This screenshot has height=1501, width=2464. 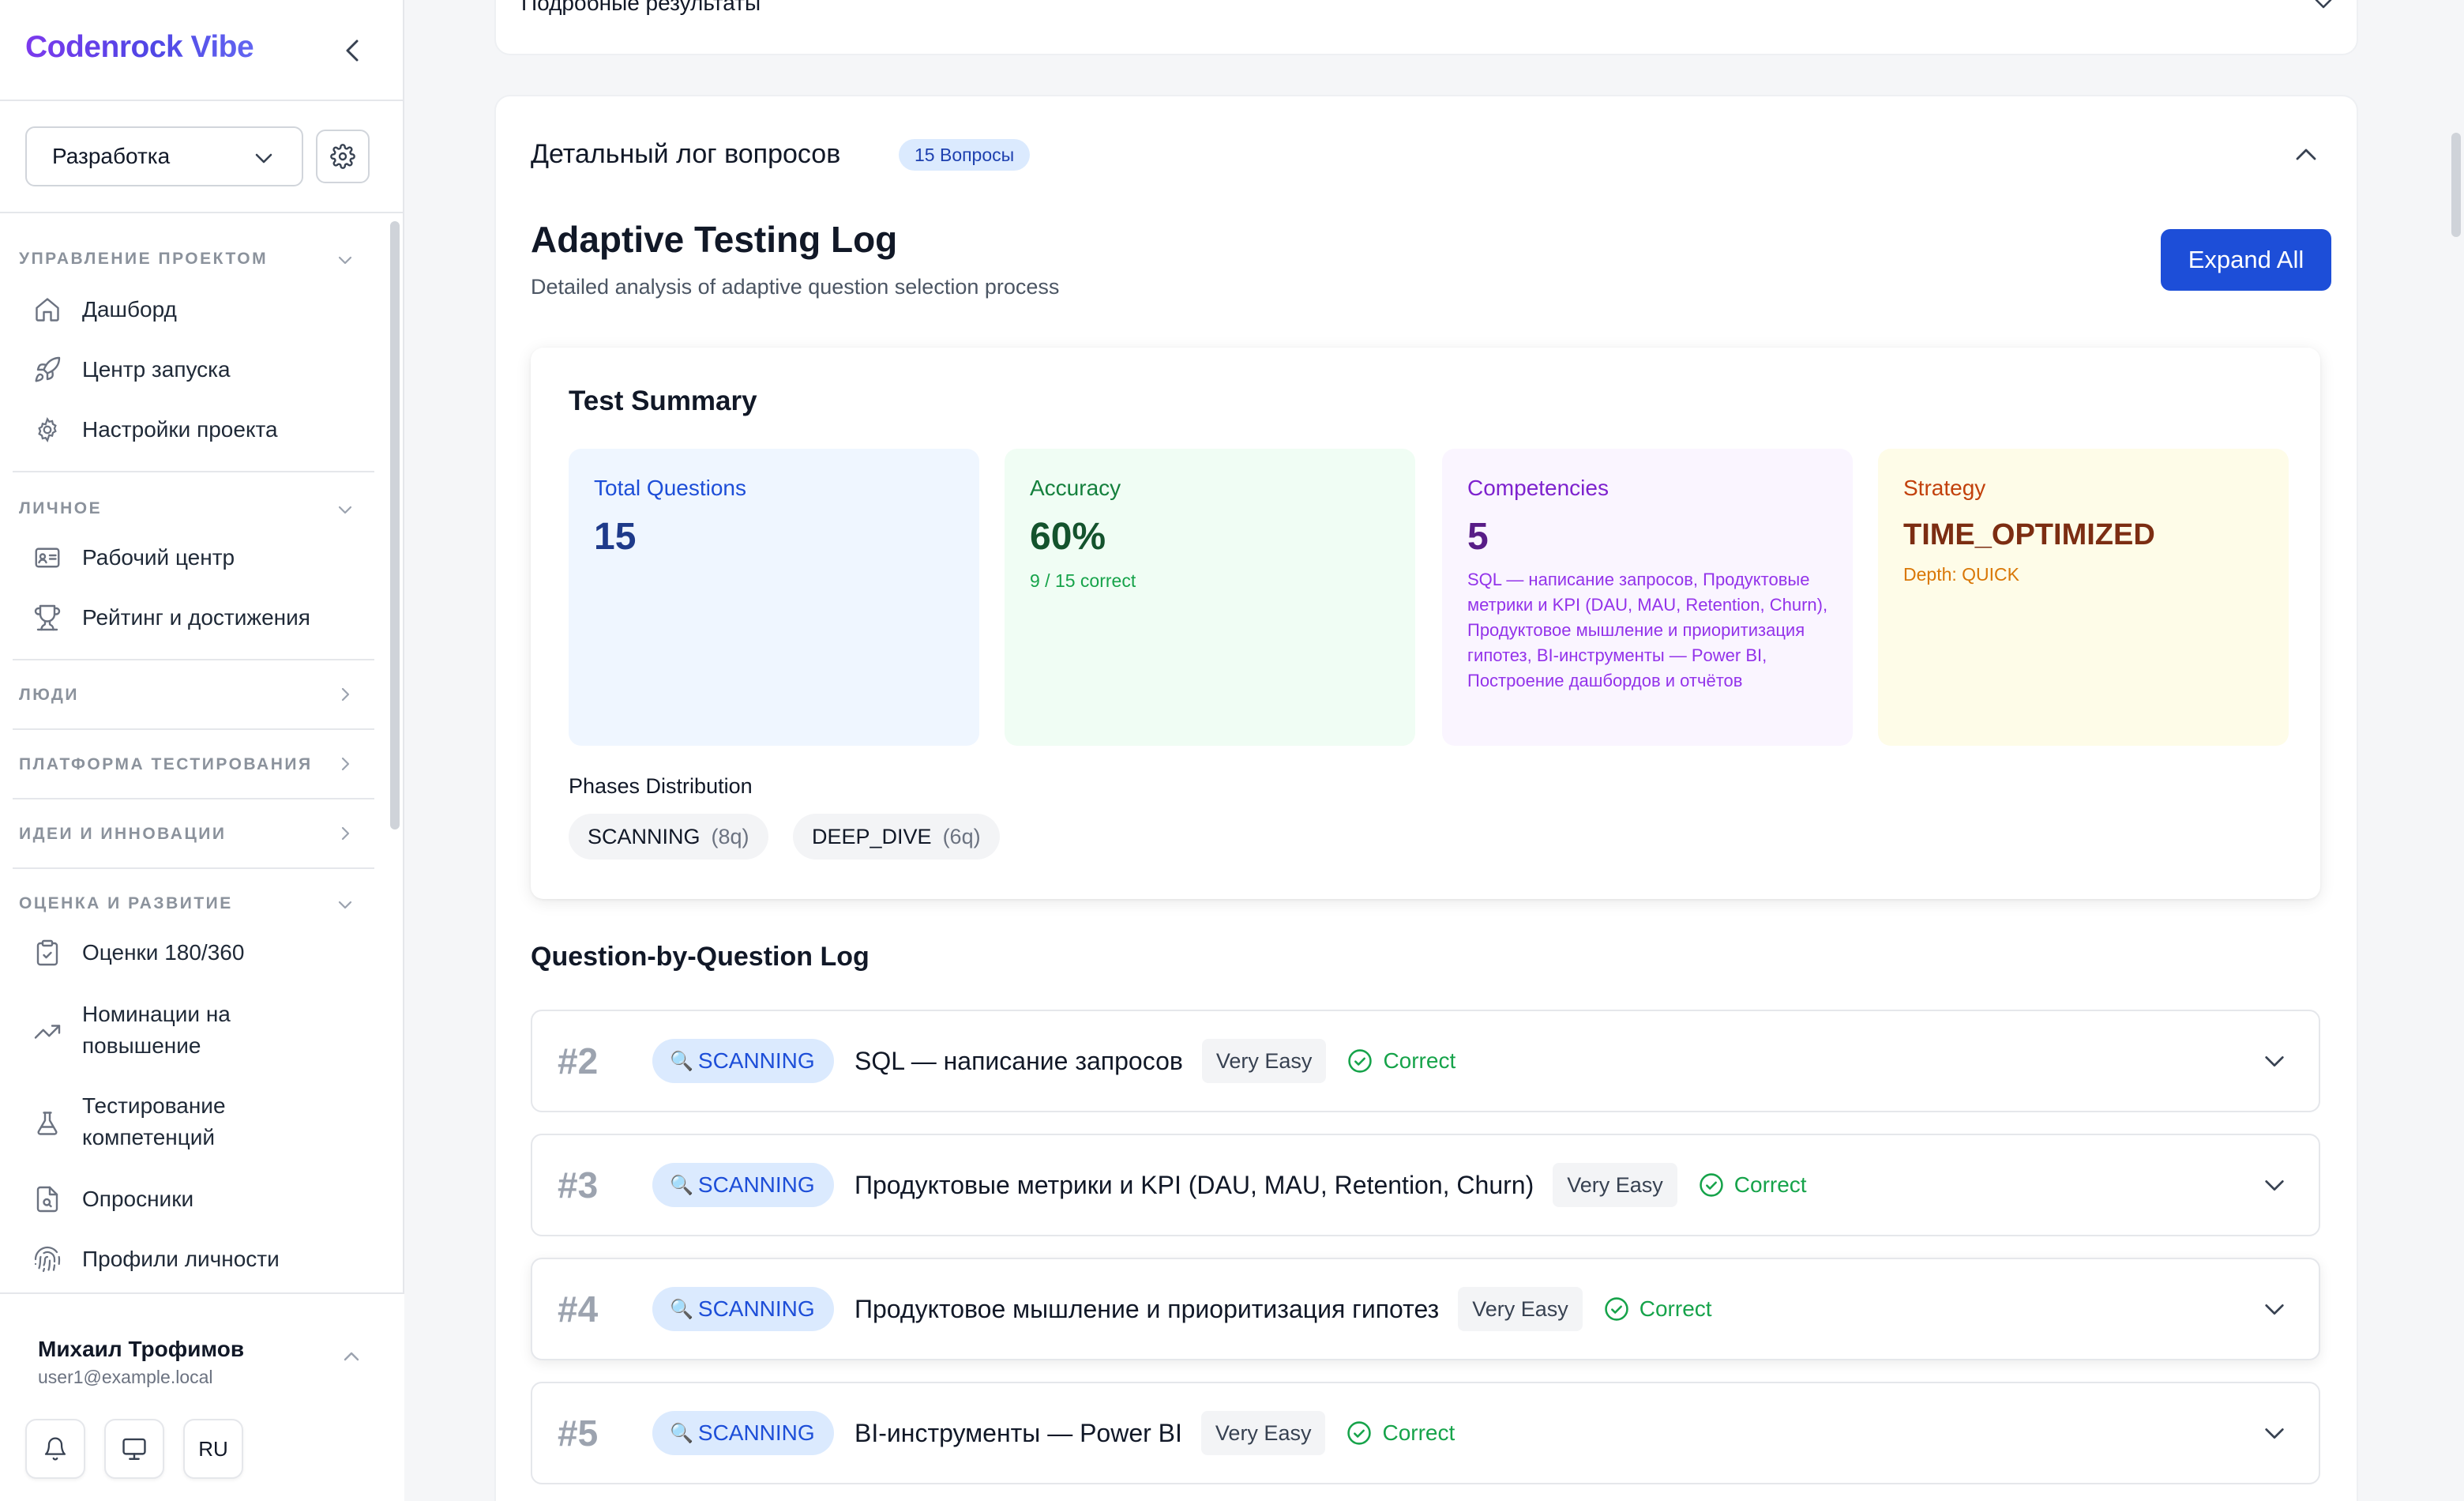 What do you see at coordinates (644, 836) in the screenshot?
I see `phase-name: SCANNING` at bounding box center [644, 836].